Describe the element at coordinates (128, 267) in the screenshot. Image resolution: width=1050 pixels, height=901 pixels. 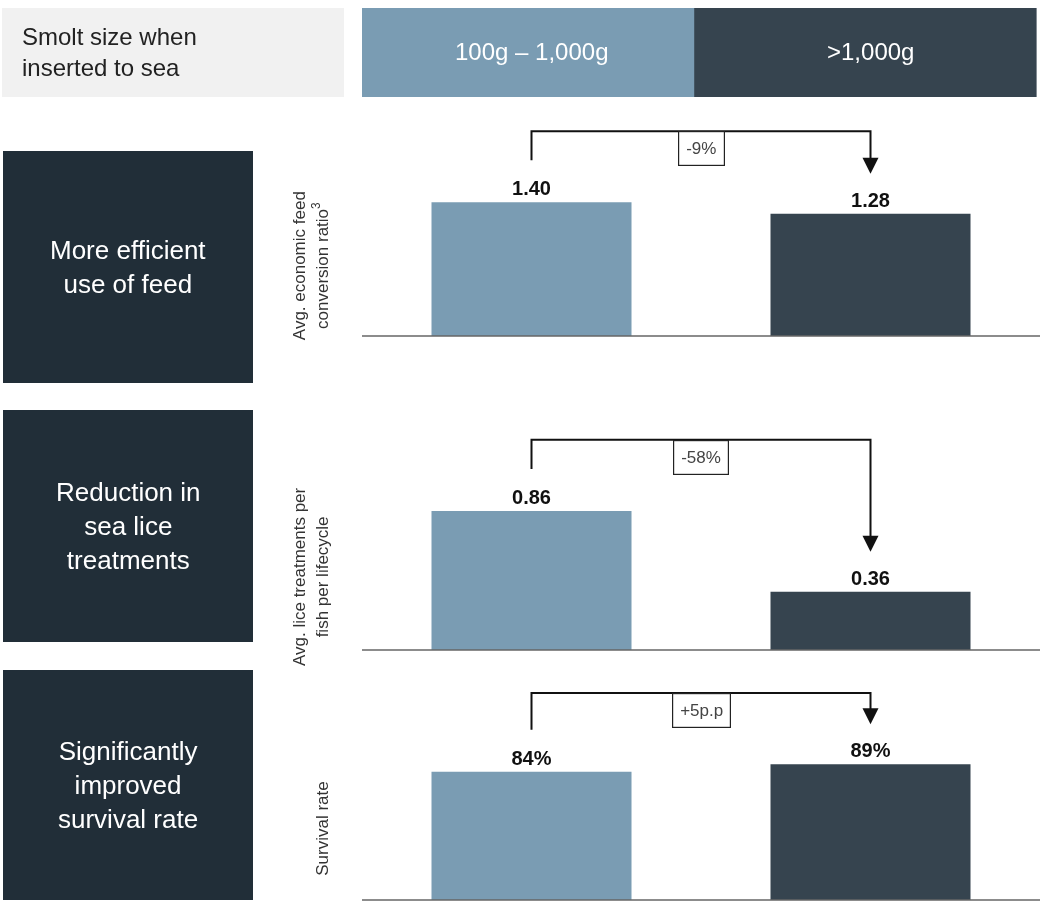
I see `text: More efficient use of feed` at that location.